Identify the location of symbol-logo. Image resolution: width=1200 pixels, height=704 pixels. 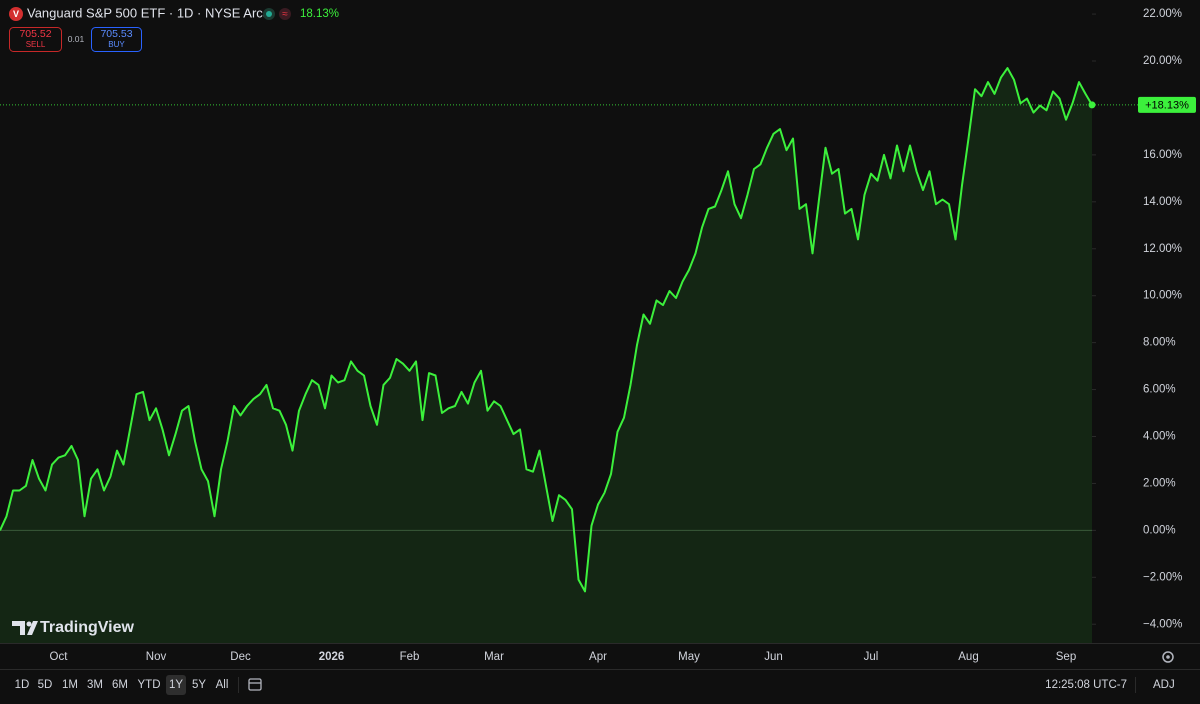
(16, 14).